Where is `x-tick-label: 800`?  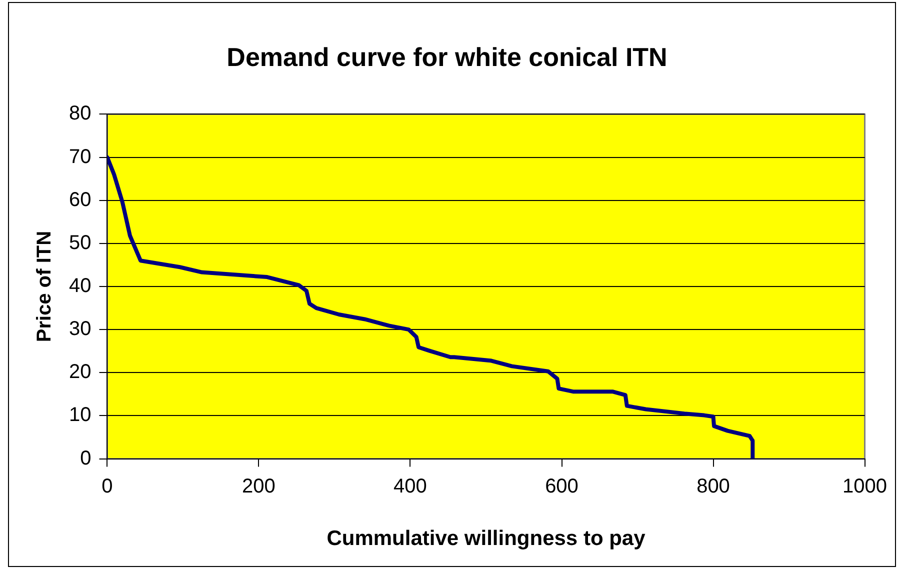 x-tick-label: 800 is located at coordinates (713, 486).